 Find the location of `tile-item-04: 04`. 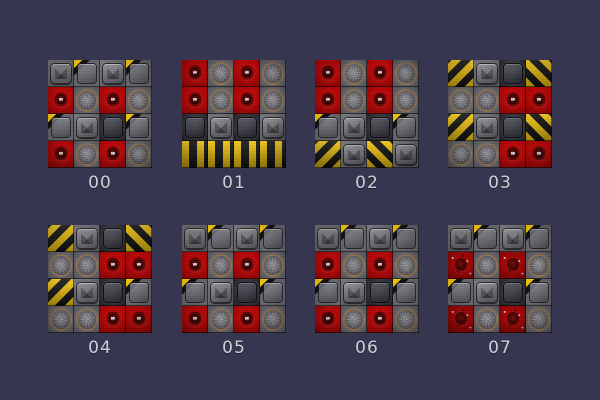

tile-item-04: 04 is located at coordinates (100, 291).